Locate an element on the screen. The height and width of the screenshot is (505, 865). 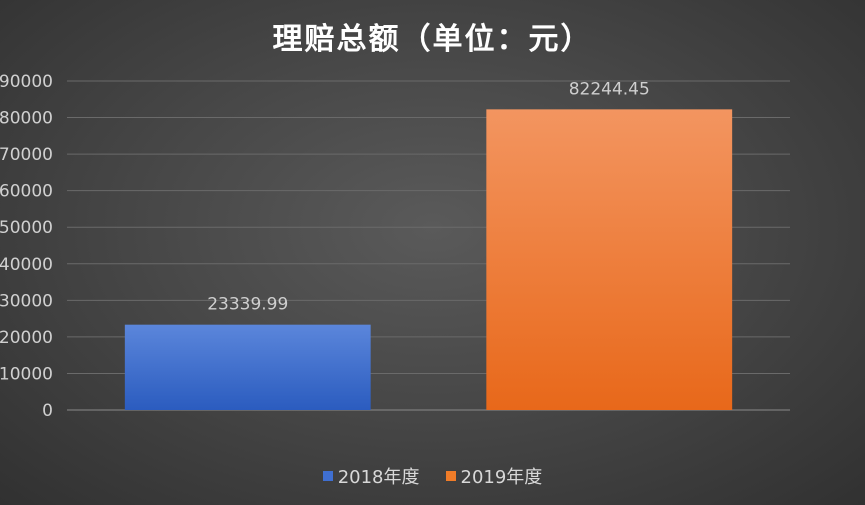
y-tick-label: 30000 is located at coordinates (26, 301).